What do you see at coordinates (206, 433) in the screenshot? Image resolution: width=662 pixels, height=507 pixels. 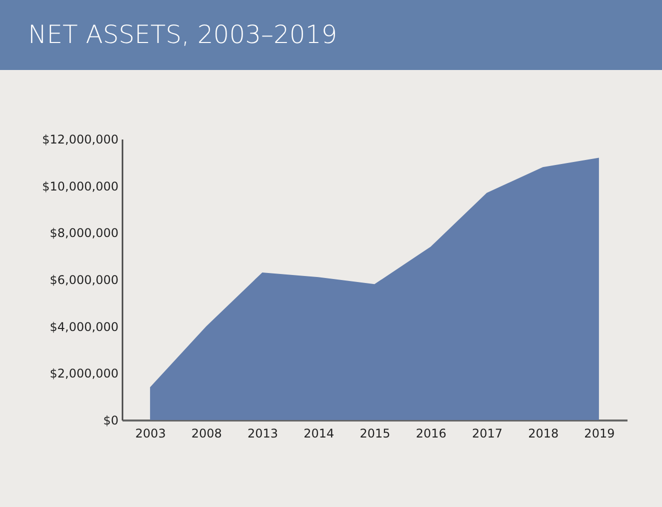 I see `x-tick-label: 2008` at bounding box center [206, 433].